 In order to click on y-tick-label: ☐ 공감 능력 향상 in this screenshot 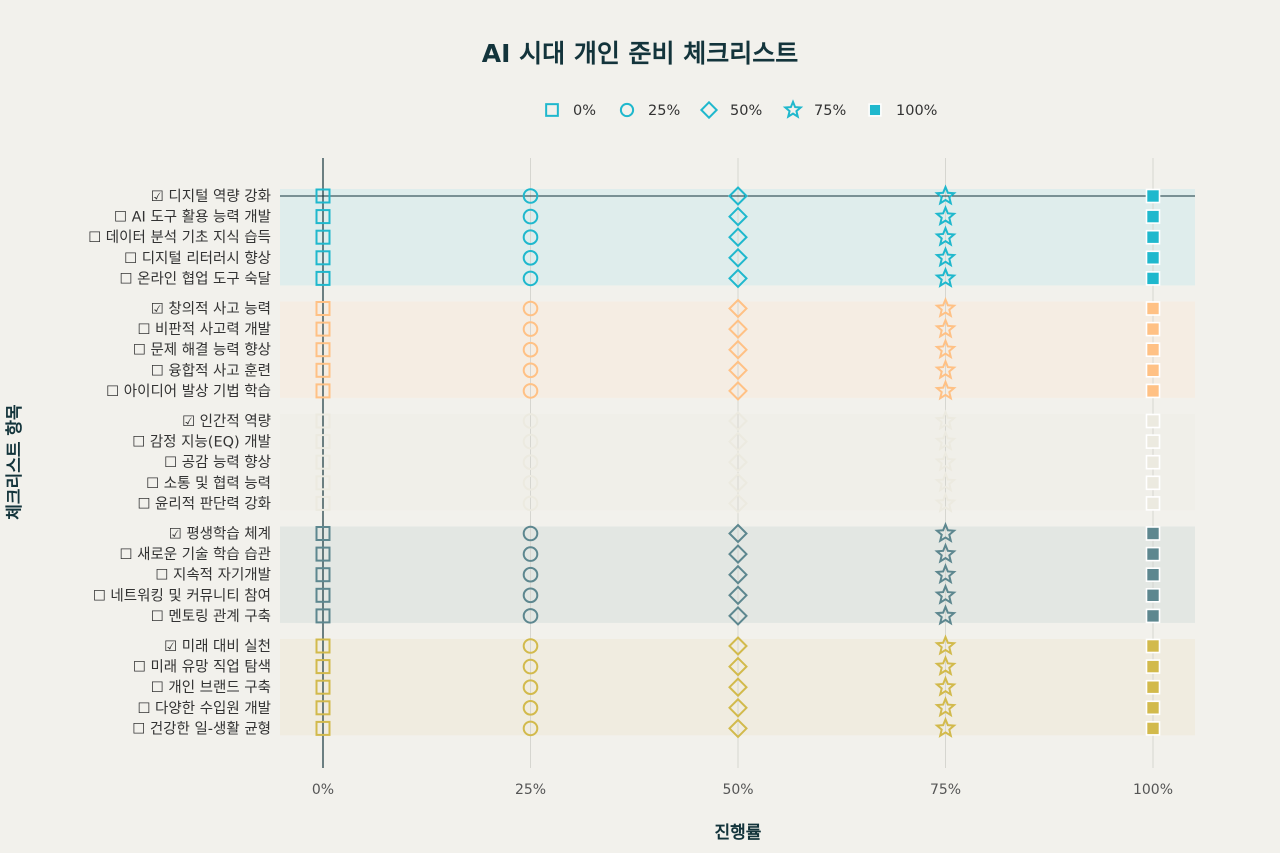, I will do `click(217, 462)`.